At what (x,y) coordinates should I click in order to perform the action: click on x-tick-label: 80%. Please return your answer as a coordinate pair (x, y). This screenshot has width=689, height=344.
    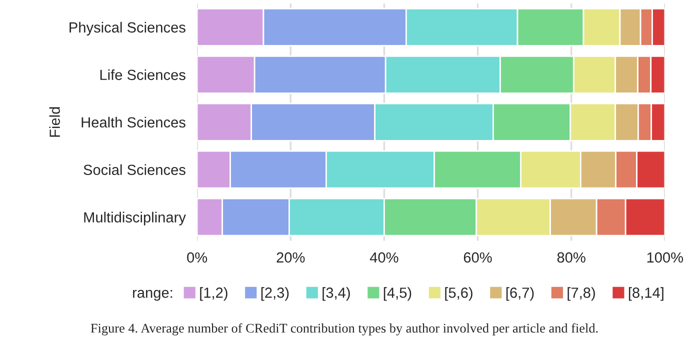
    Looking at the image, I should click on (571, 257).